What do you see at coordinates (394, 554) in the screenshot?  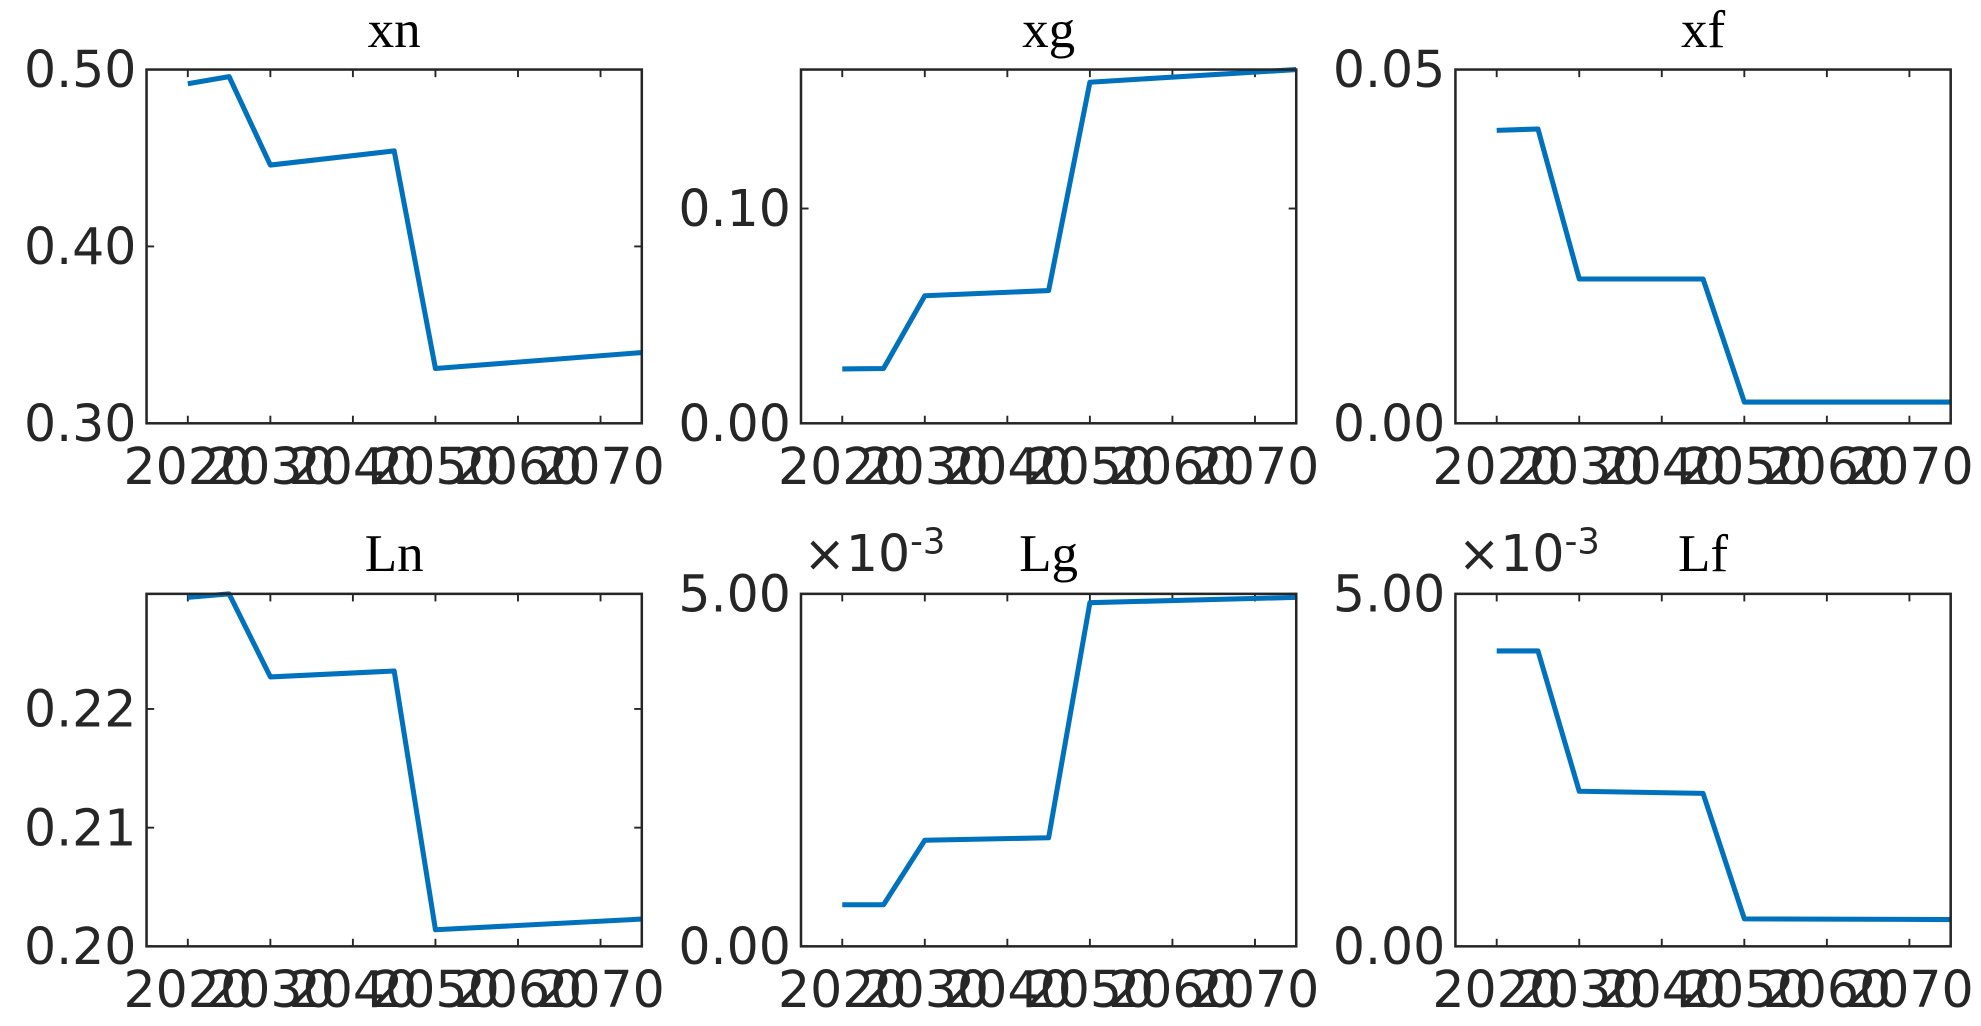 I see `subplot-title: Ln` at bounding box center [394, 554].